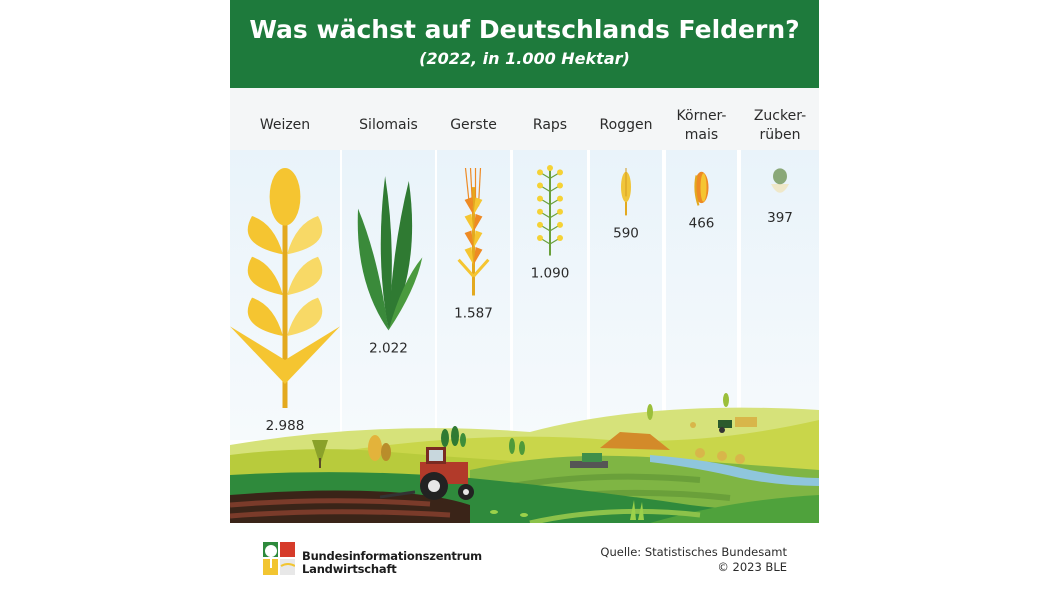 The height and width of the screenshot is (590, 1048). What do you see at coordinates (390, 253) in the screenshot?
I see `silage-maize-icon` at bounding box center [390, 253].